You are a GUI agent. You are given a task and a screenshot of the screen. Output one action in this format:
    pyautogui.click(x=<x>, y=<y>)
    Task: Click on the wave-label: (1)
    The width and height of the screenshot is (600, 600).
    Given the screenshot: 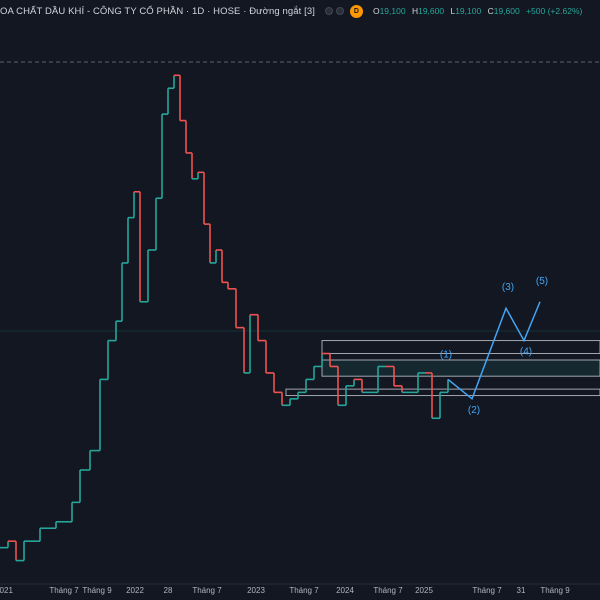 What is the action you would take?
    pyautogui.click(x=446, y=354)
    